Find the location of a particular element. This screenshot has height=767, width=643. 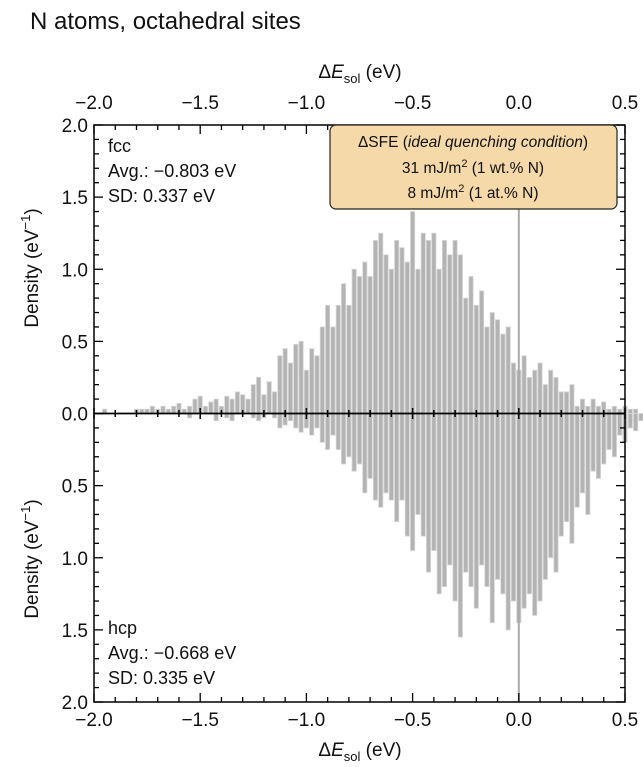

annotation-line-wt: 31 mJ/m2 (1 wt.% N) is located at coordinates (473, 167).